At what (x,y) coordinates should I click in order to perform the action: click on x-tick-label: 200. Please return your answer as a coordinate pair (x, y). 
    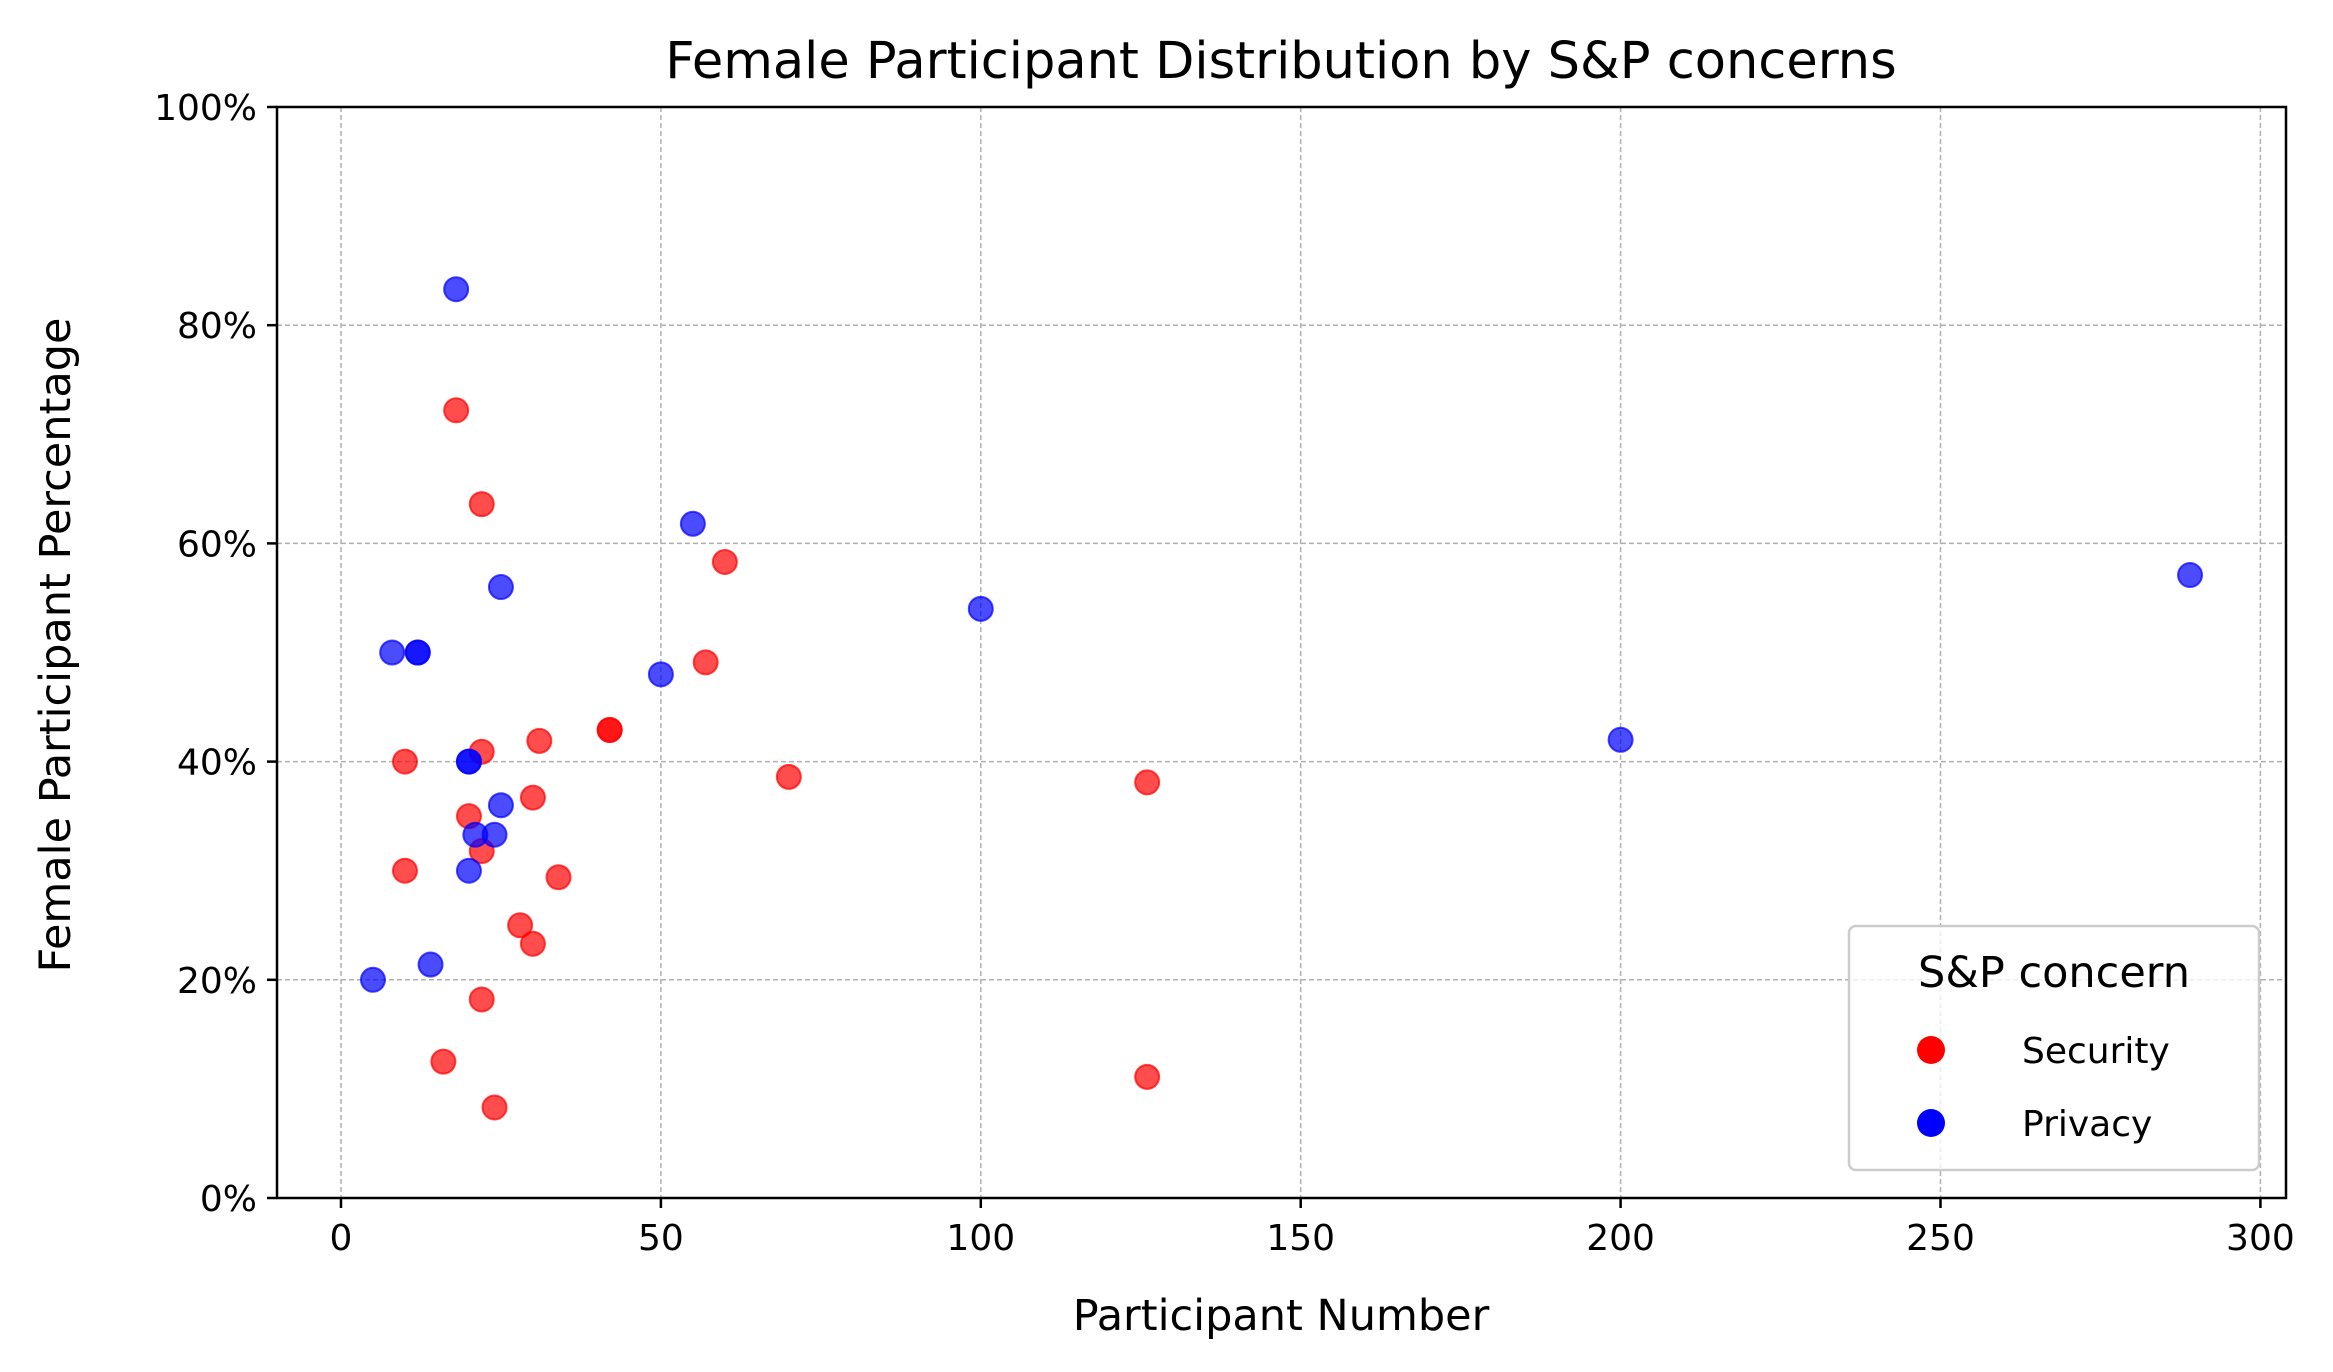
    Looking at the image, I should click on (1620, 1238).